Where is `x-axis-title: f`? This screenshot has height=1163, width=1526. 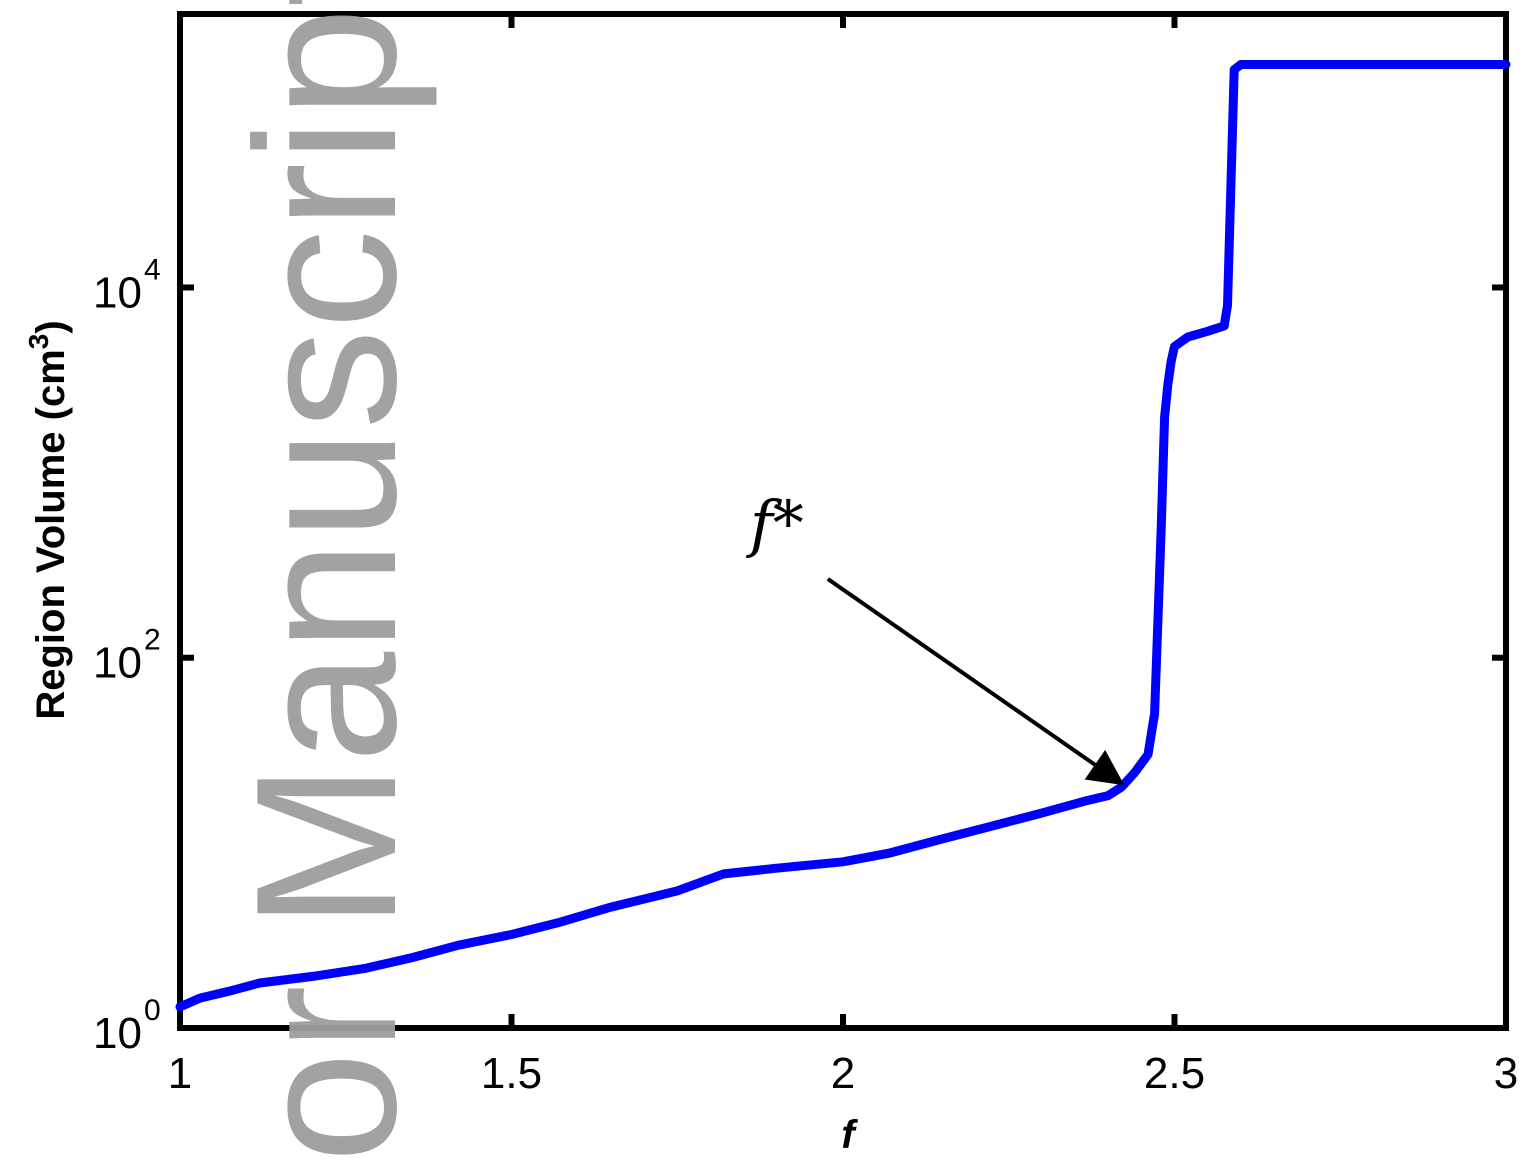
x-axis-title: f is located at coordinates (849, 1135).